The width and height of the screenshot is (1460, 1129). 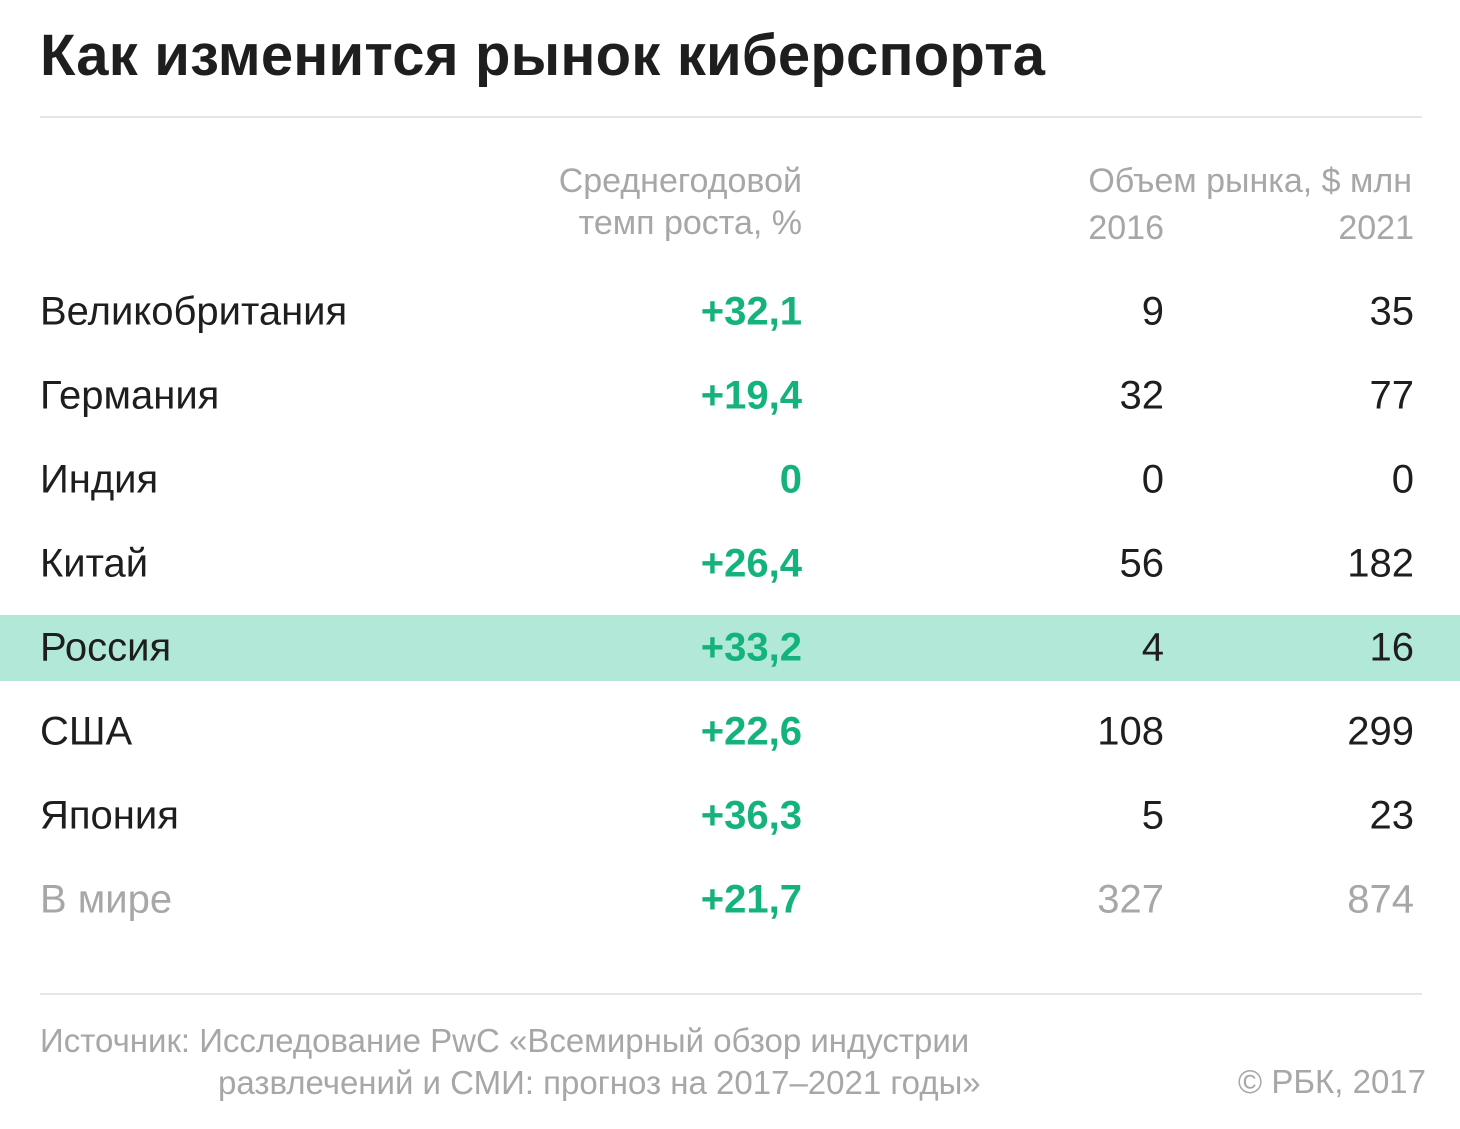 What do you see at coordinates (680, 181) in the screenshot?
I see `growth-header-line1: Среднегодовой` at bounding box center [680, 181].